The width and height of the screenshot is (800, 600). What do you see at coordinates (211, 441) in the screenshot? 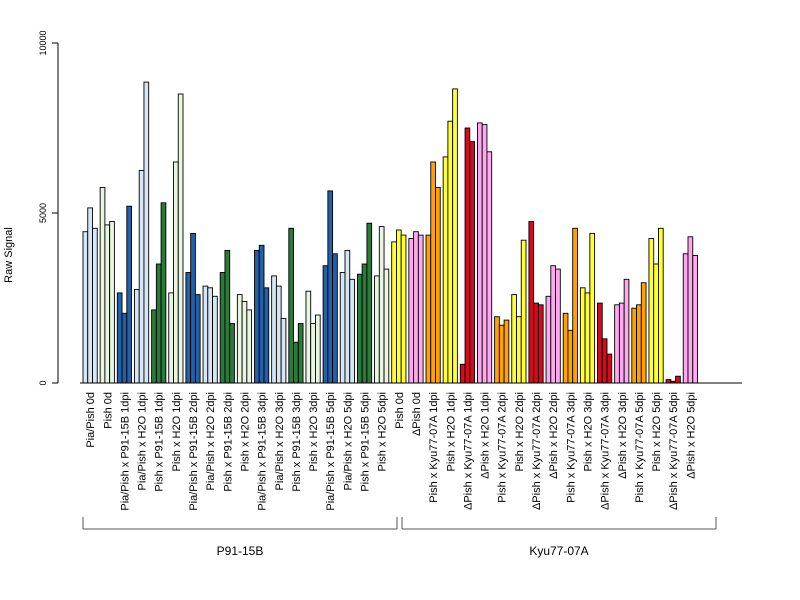
I see `category-label: Pia/Pish x H2O 2dpi` at bounding box center [211, 441].